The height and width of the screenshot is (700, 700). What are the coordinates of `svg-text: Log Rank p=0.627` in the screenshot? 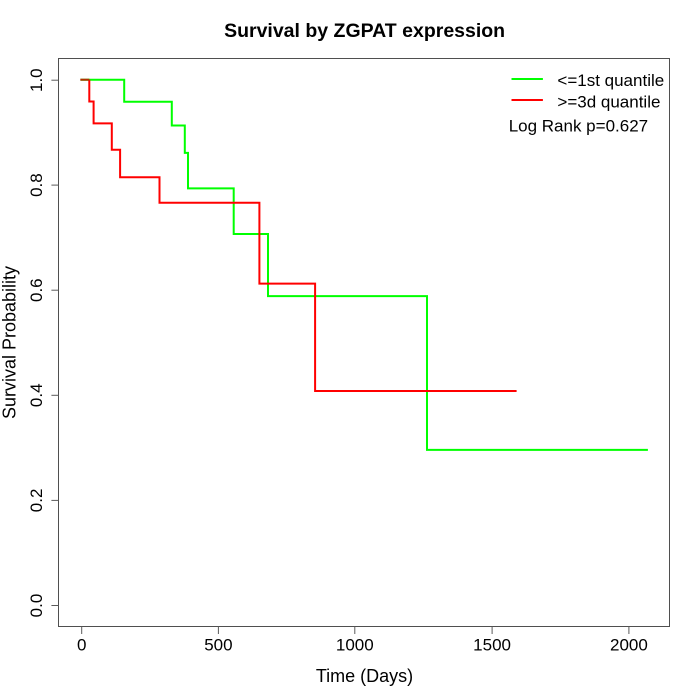 It's located at (578, 126).